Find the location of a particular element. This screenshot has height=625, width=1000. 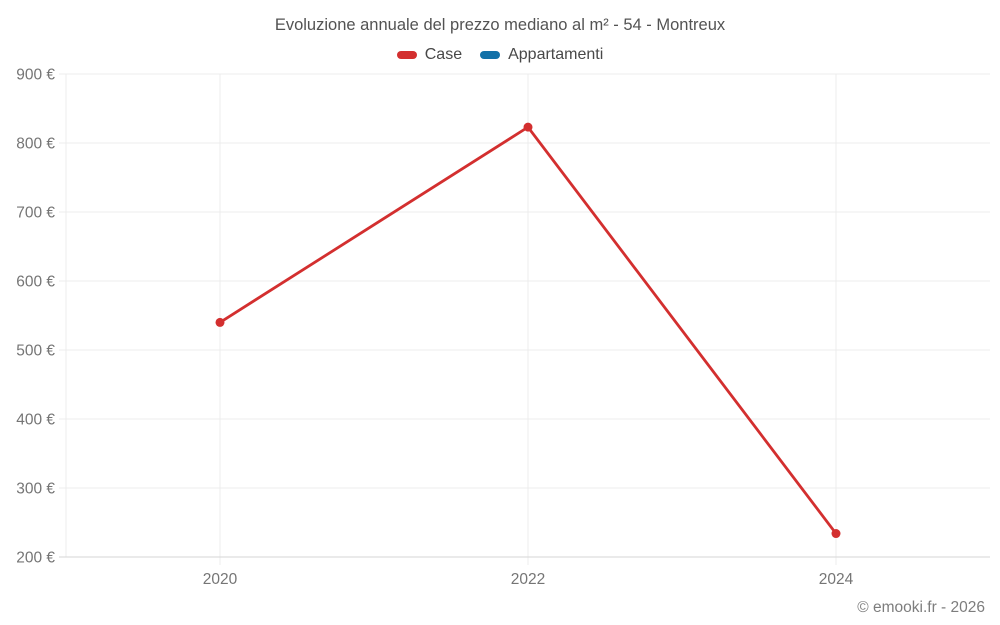

chart-legend: Case Appartamenti is located at coordinates (500, 55).